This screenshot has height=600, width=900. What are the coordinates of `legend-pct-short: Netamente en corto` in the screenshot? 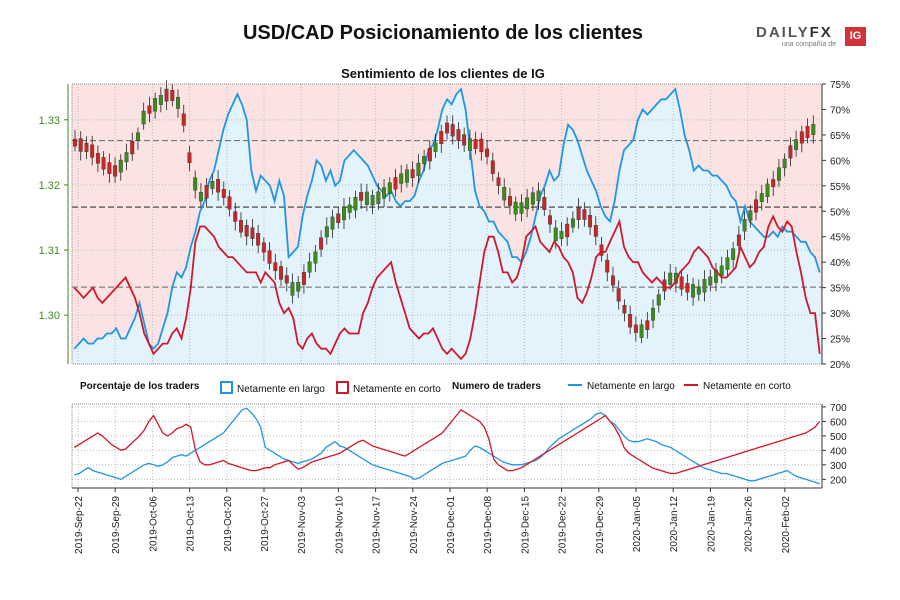 It's located at (388, 388).